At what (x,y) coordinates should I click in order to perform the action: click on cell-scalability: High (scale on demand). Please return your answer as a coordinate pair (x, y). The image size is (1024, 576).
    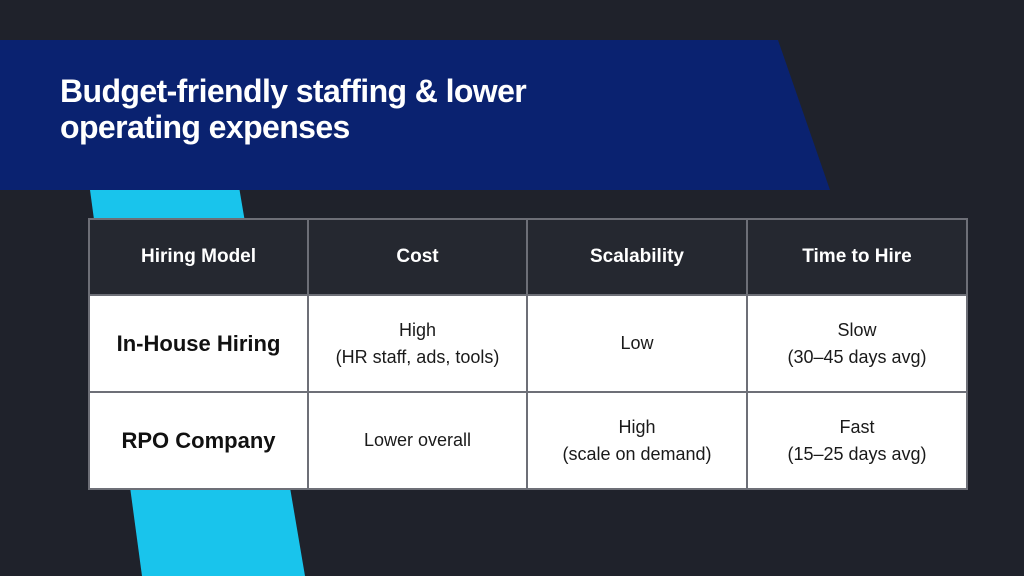
    Looking at the image, I should click on (637, 440).